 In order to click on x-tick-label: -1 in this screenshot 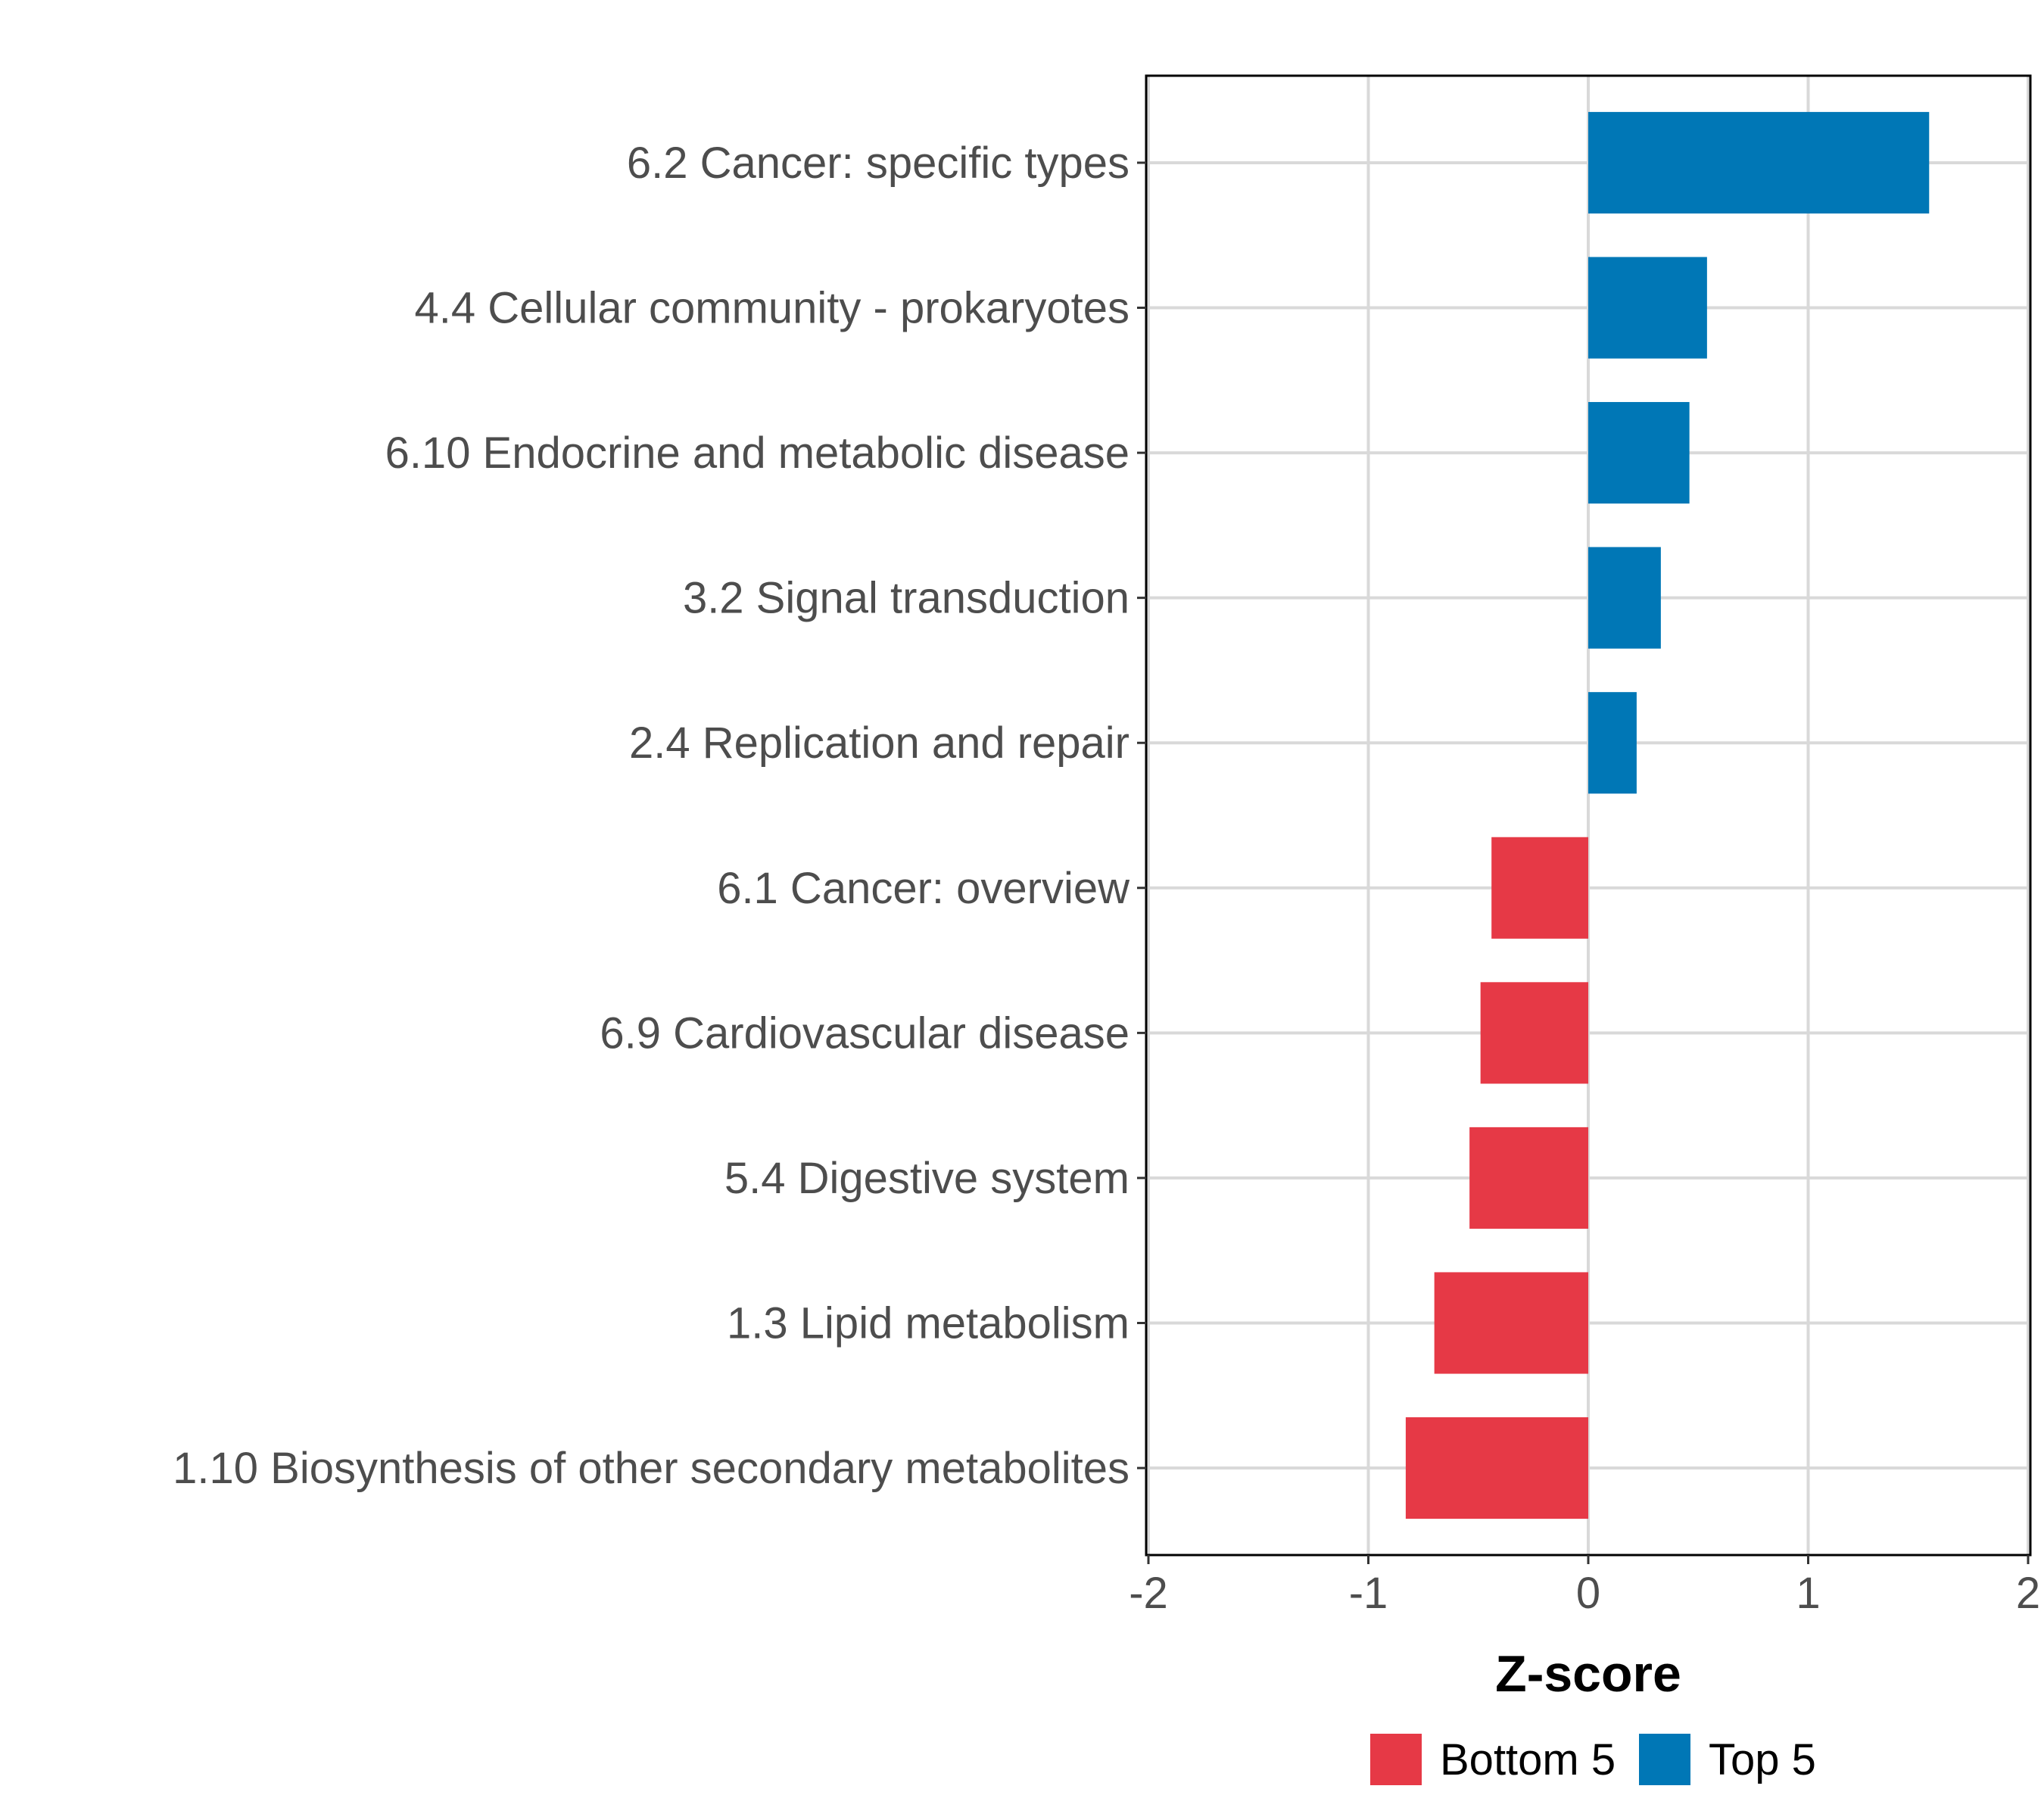, I will do `click(1368, 1593)`.